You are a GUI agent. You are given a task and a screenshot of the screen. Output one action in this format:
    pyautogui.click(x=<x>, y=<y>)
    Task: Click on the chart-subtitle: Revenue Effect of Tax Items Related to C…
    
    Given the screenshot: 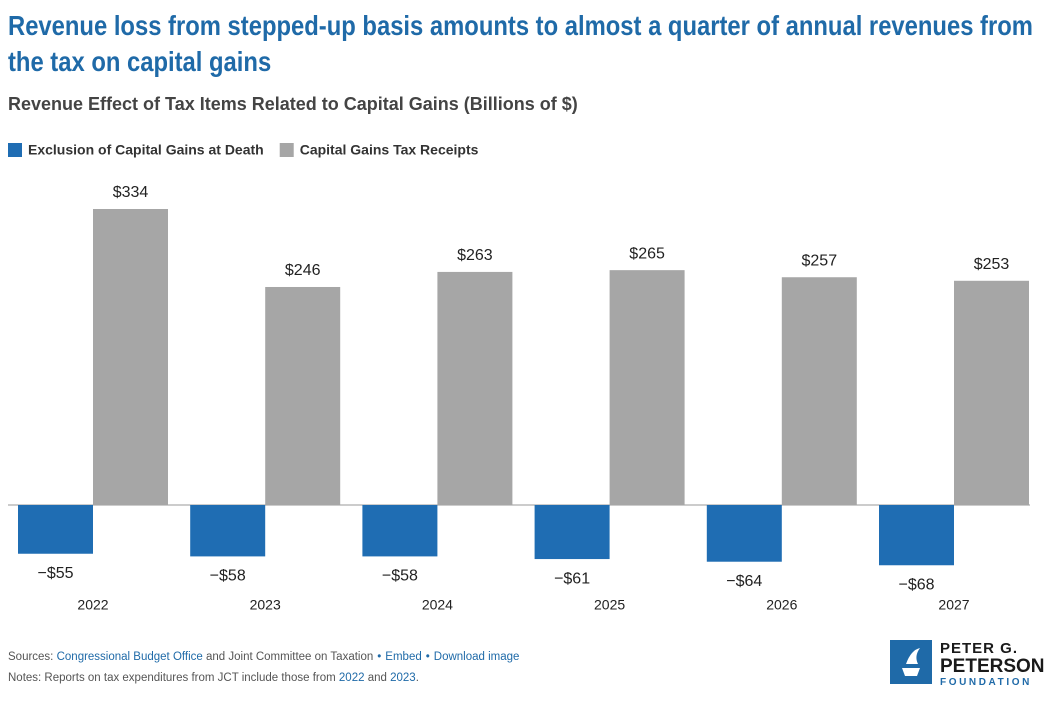 What is the action you would take?
    pyautogui.click(x=293, y=104)
    